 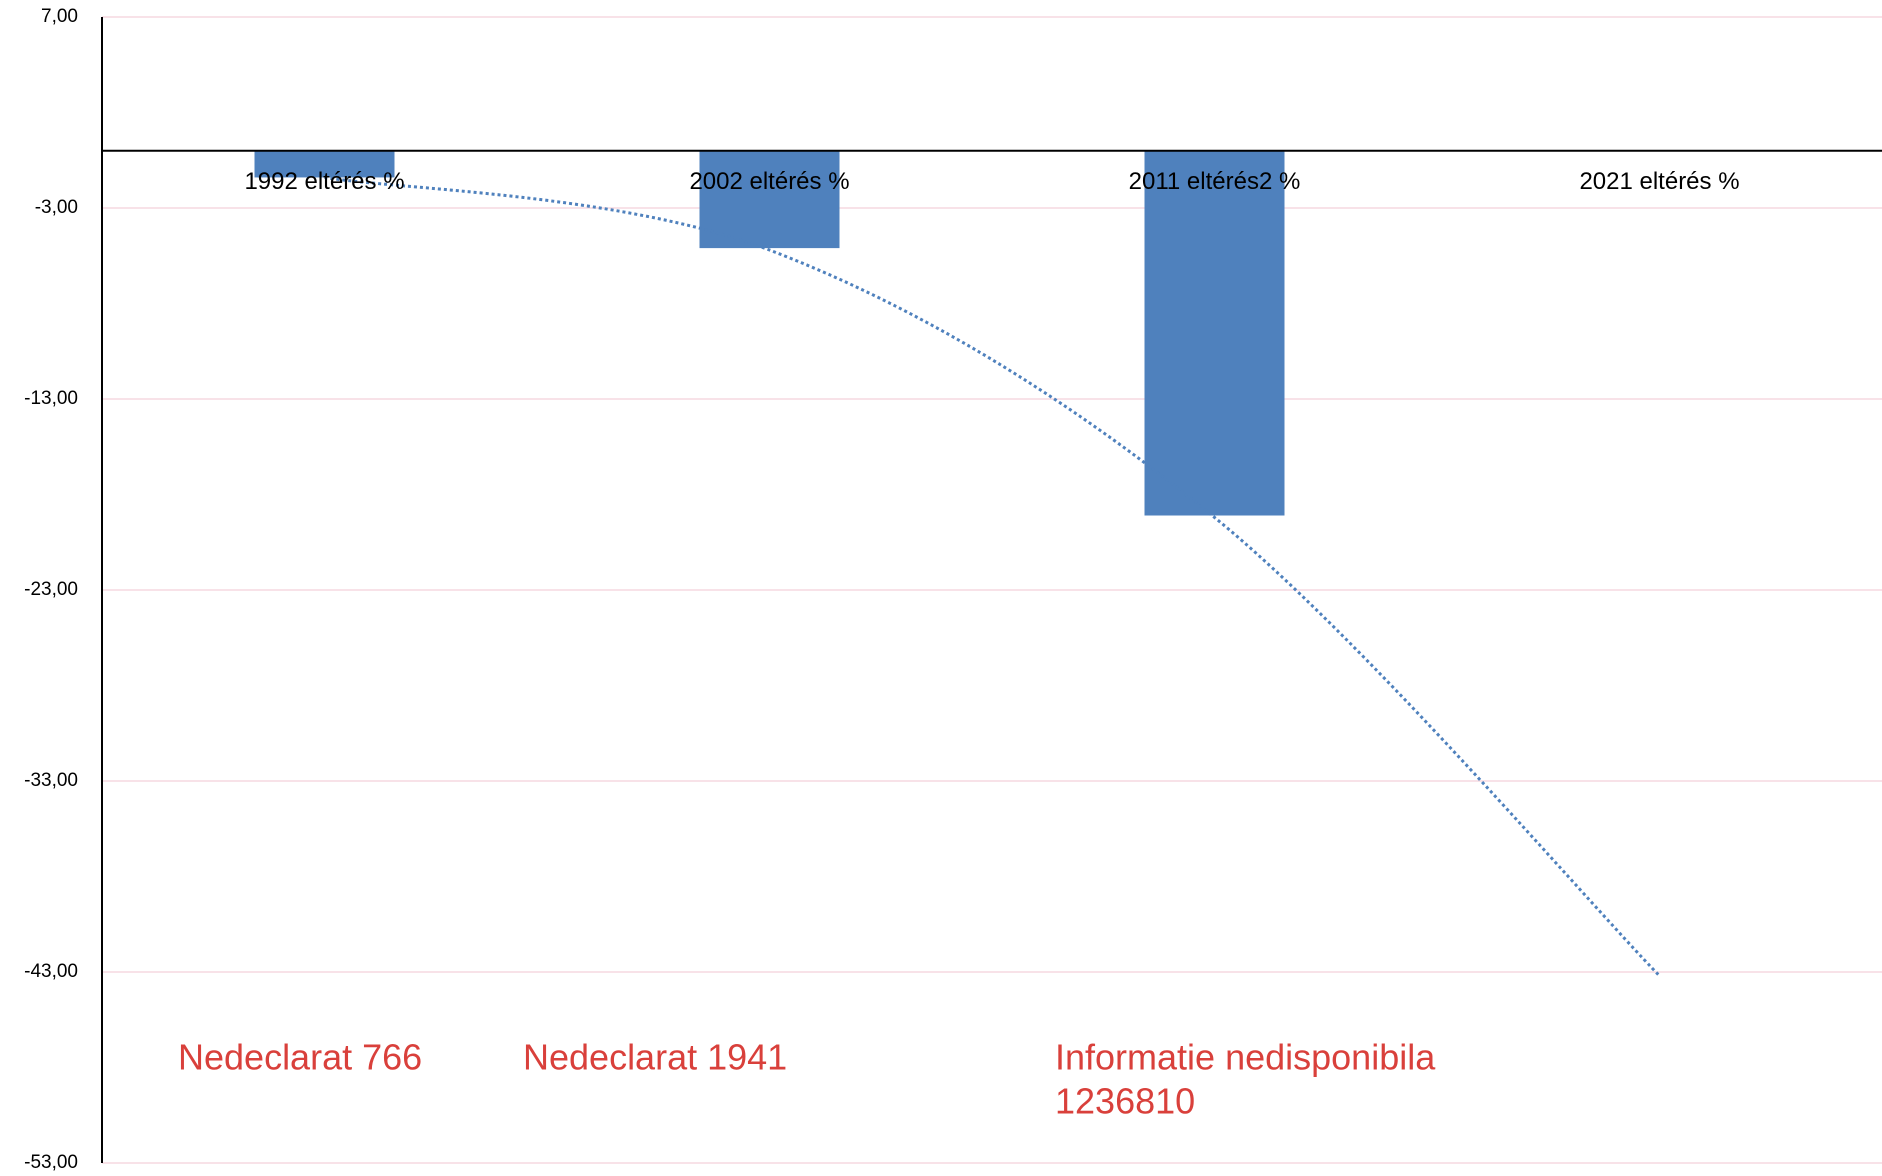 I want to click on y-tick-label: -33,00, so click(x=51, y=780).